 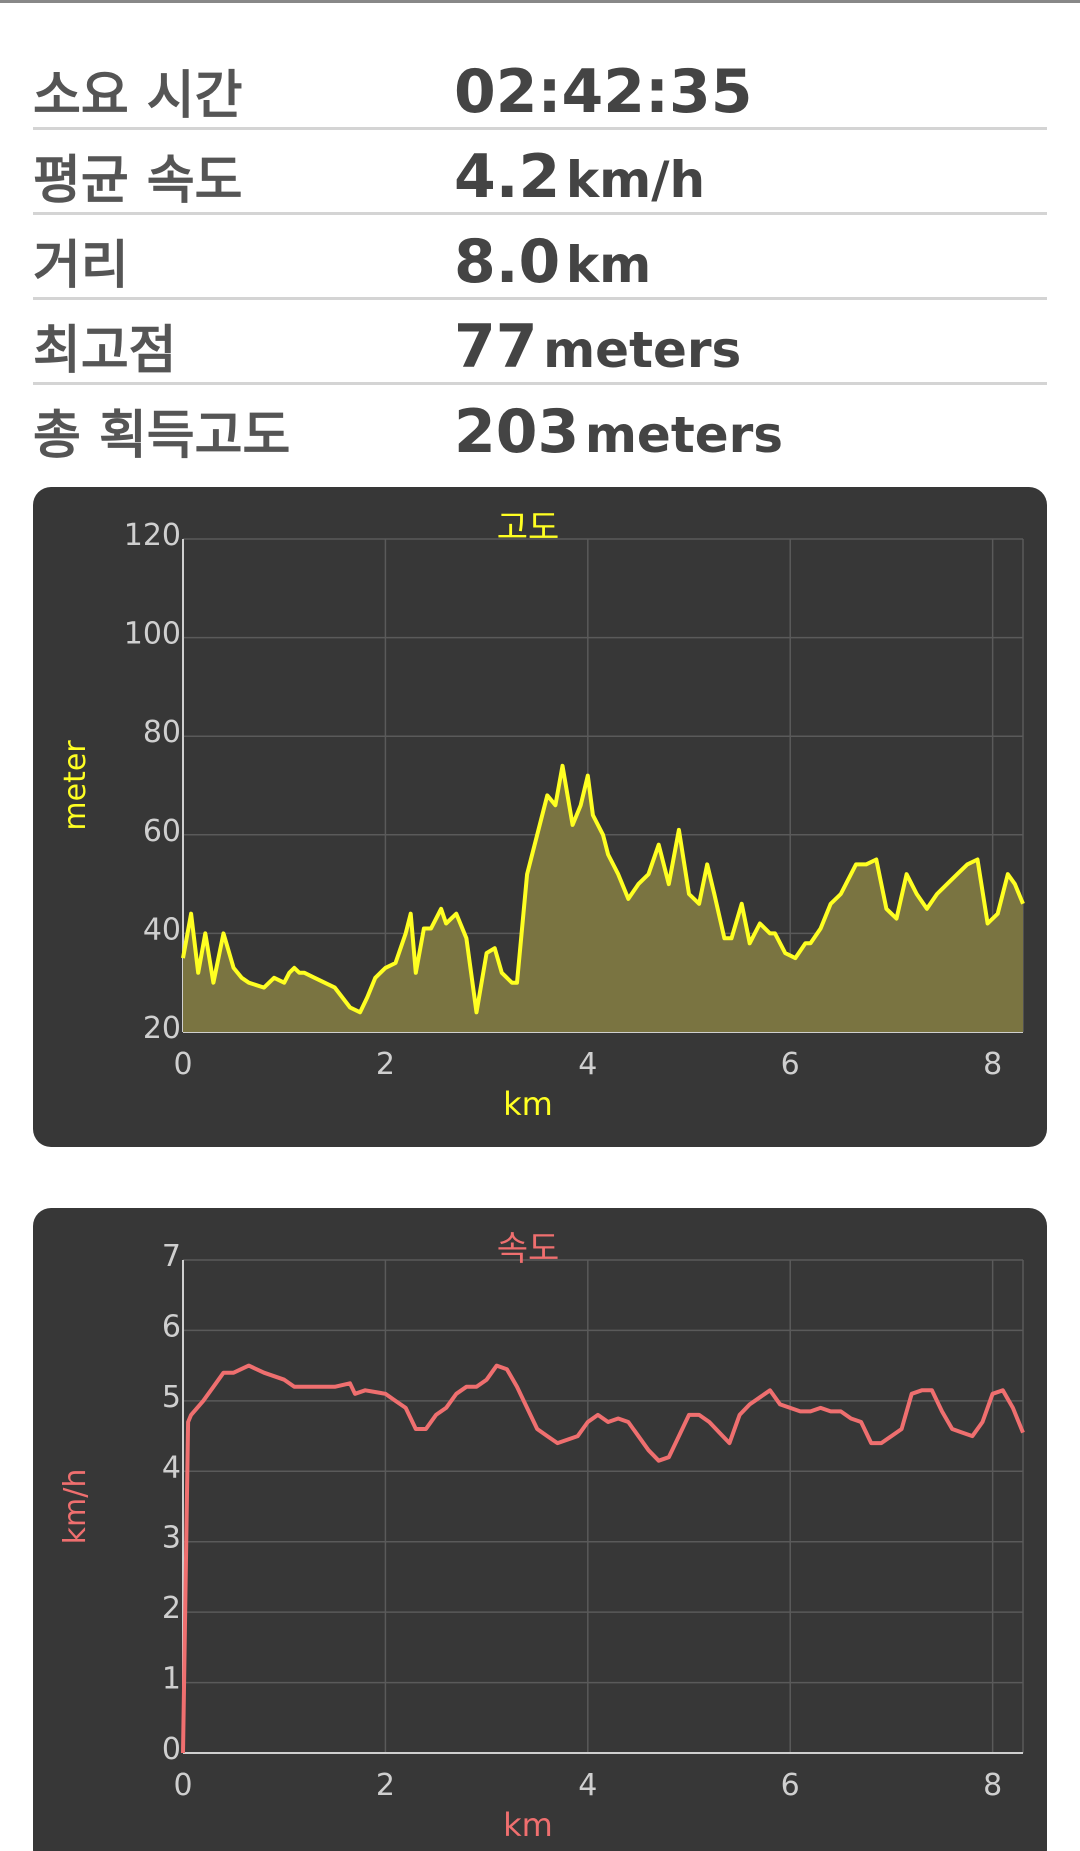 I want to click on elevation-y-axis-label: meter, so click(x=75, y=785).